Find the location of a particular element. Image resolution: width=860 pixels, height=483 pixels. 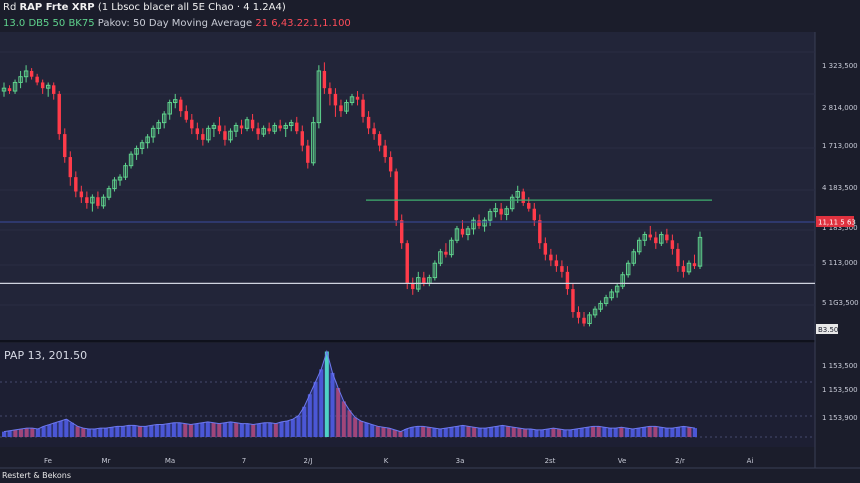

time-tick-label: Fe is located at coordinates (48, 461).